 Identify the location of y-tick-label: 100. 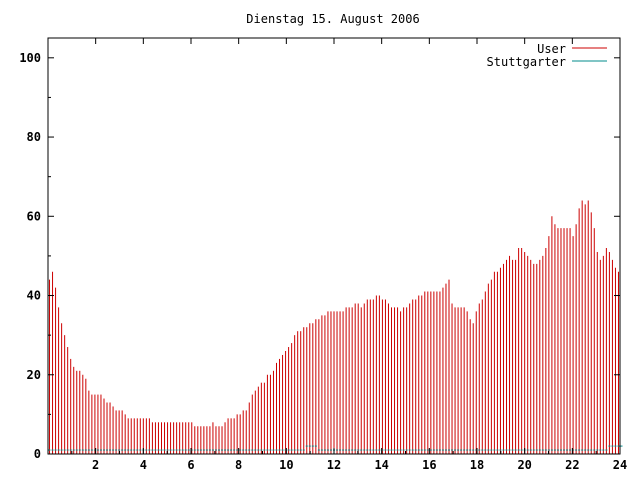
(30, 58).